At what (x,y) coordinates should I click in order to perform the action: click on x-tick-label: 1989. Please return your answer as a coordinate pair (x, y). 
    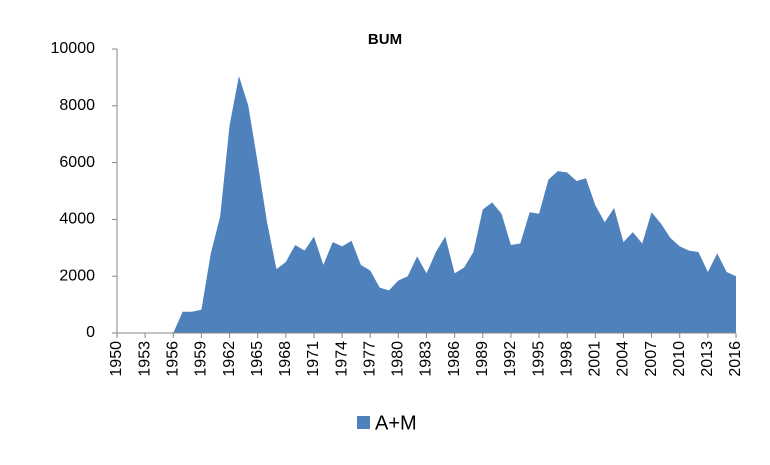
    Looking at the image, I should click on (482, 359).